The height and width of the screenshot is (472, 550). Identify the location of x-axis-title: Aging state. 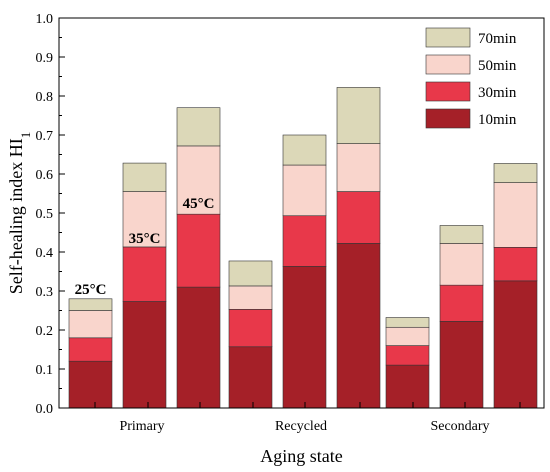
(301, 456).